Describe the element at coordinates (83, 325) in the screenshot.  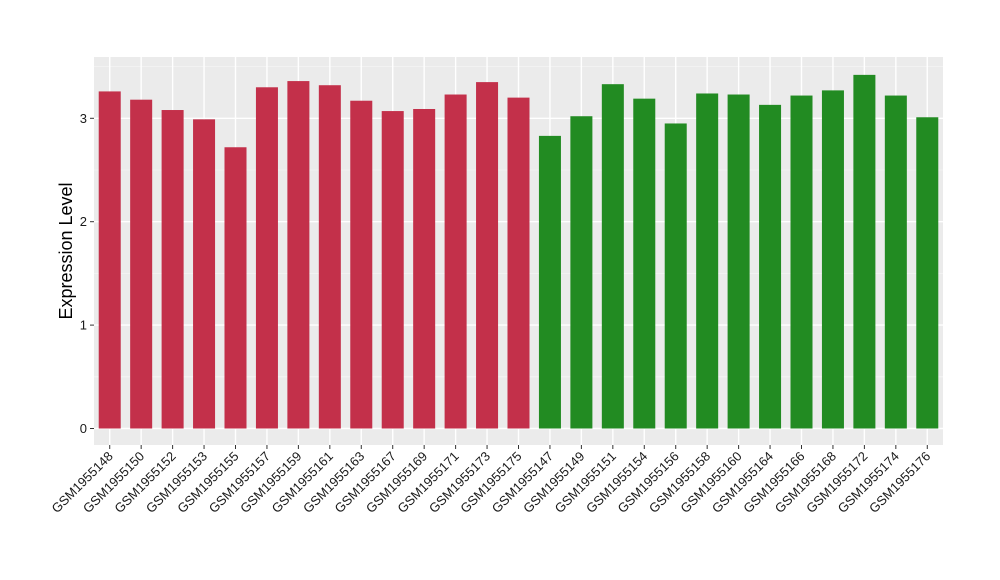
I see `y-tick-label: 1` at that location.